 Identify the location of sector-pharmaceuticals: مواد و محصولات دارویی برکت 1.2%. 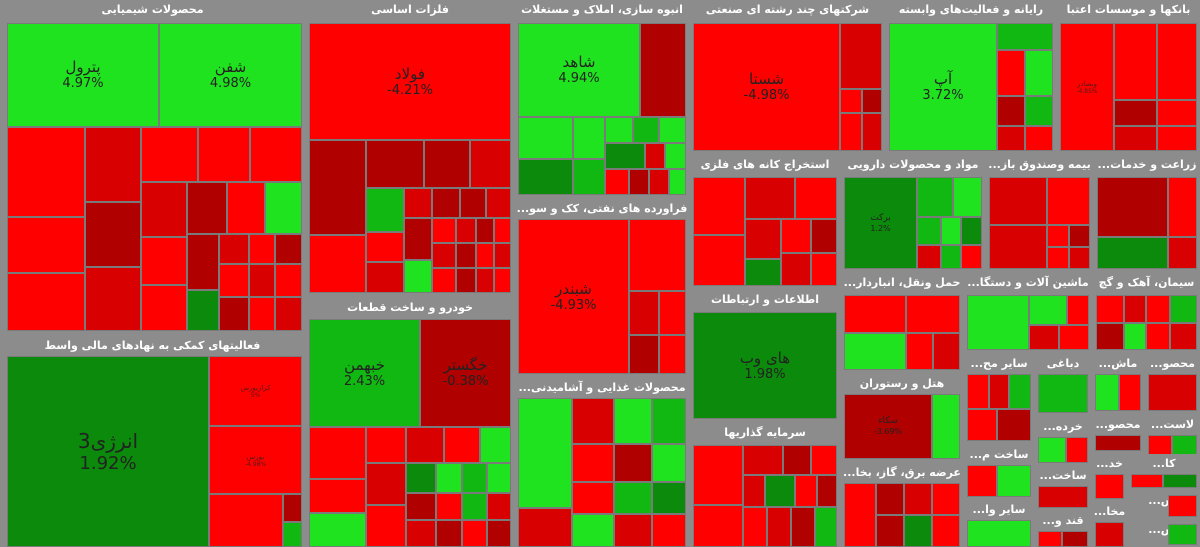
(913, 213).